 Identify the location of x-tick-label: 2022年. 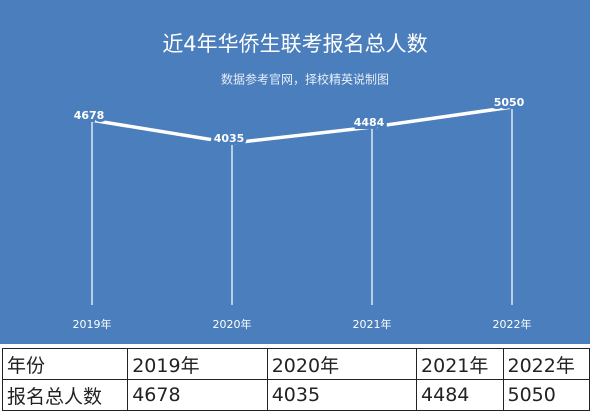
(512, 324).